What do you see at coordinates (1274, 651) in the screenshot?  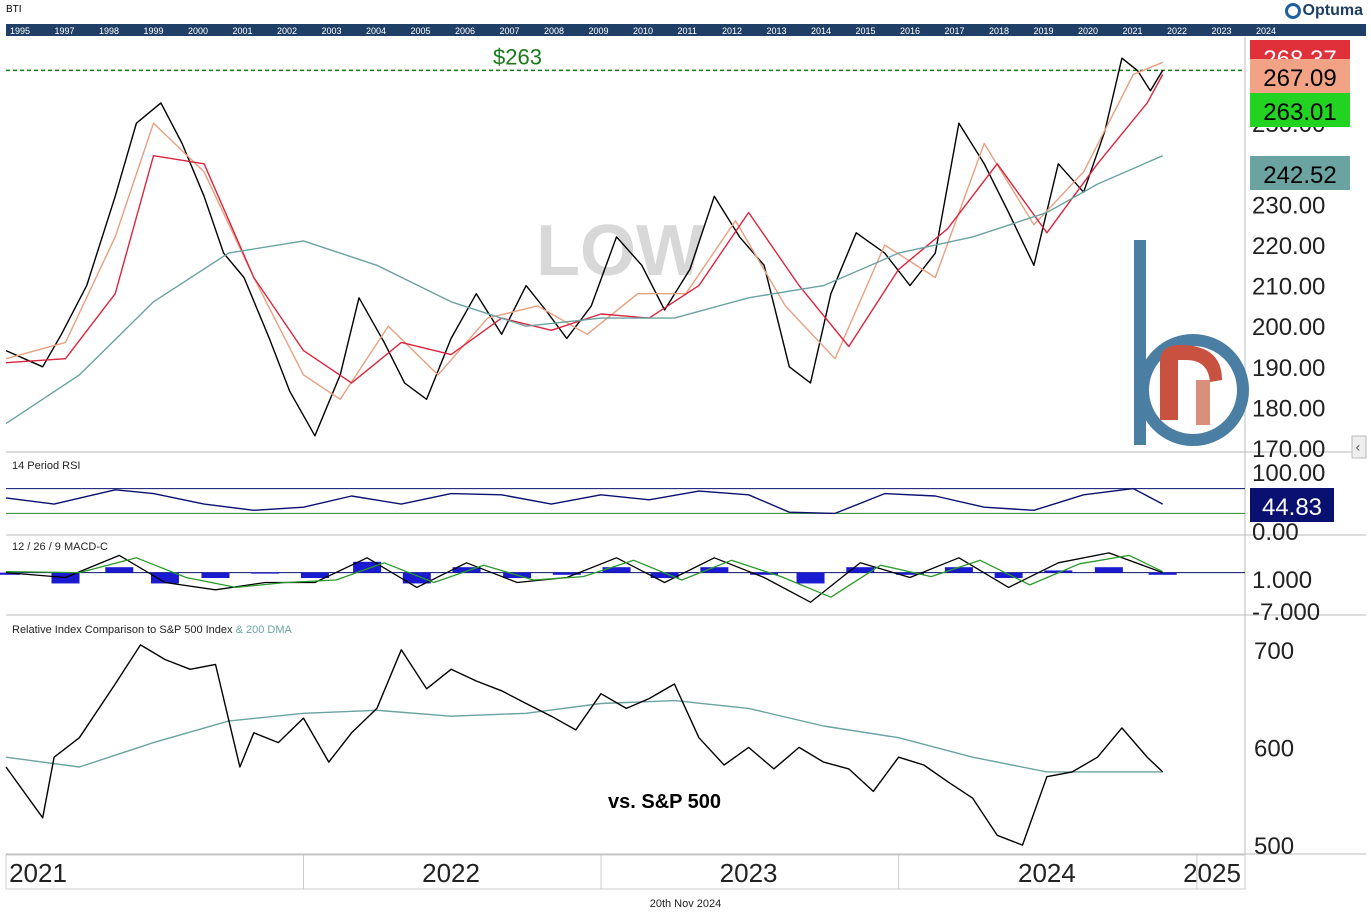 I see `relative-tick-label: 700` at bounding box center [1274, 651].